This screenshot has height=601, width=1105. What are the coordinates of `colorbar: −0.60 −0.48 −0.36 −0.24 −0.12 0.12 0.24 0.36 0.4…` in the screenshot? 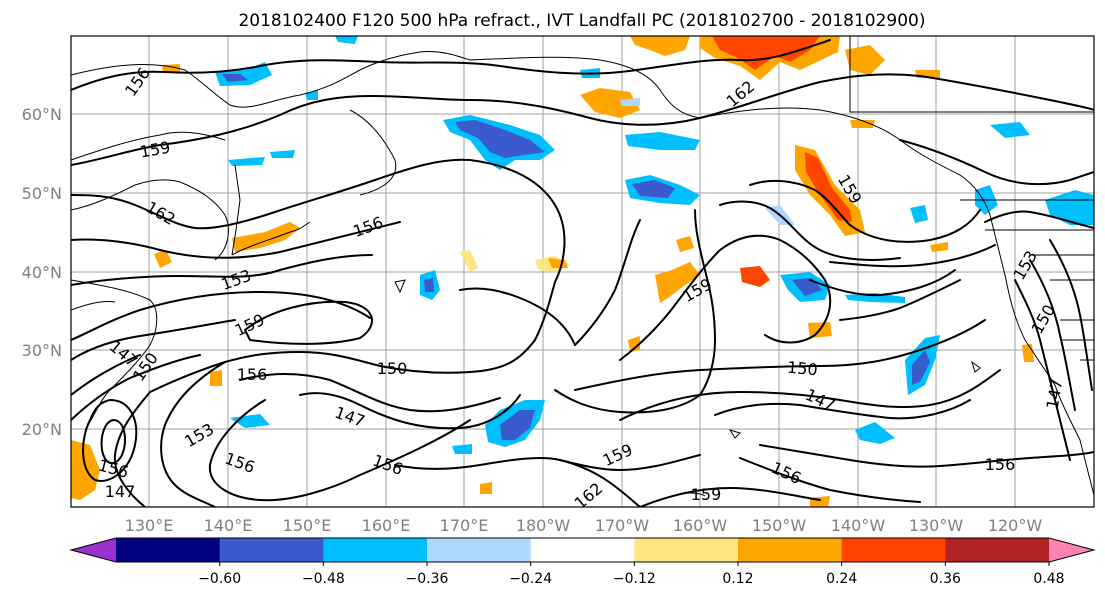 It's located at (582, 562).